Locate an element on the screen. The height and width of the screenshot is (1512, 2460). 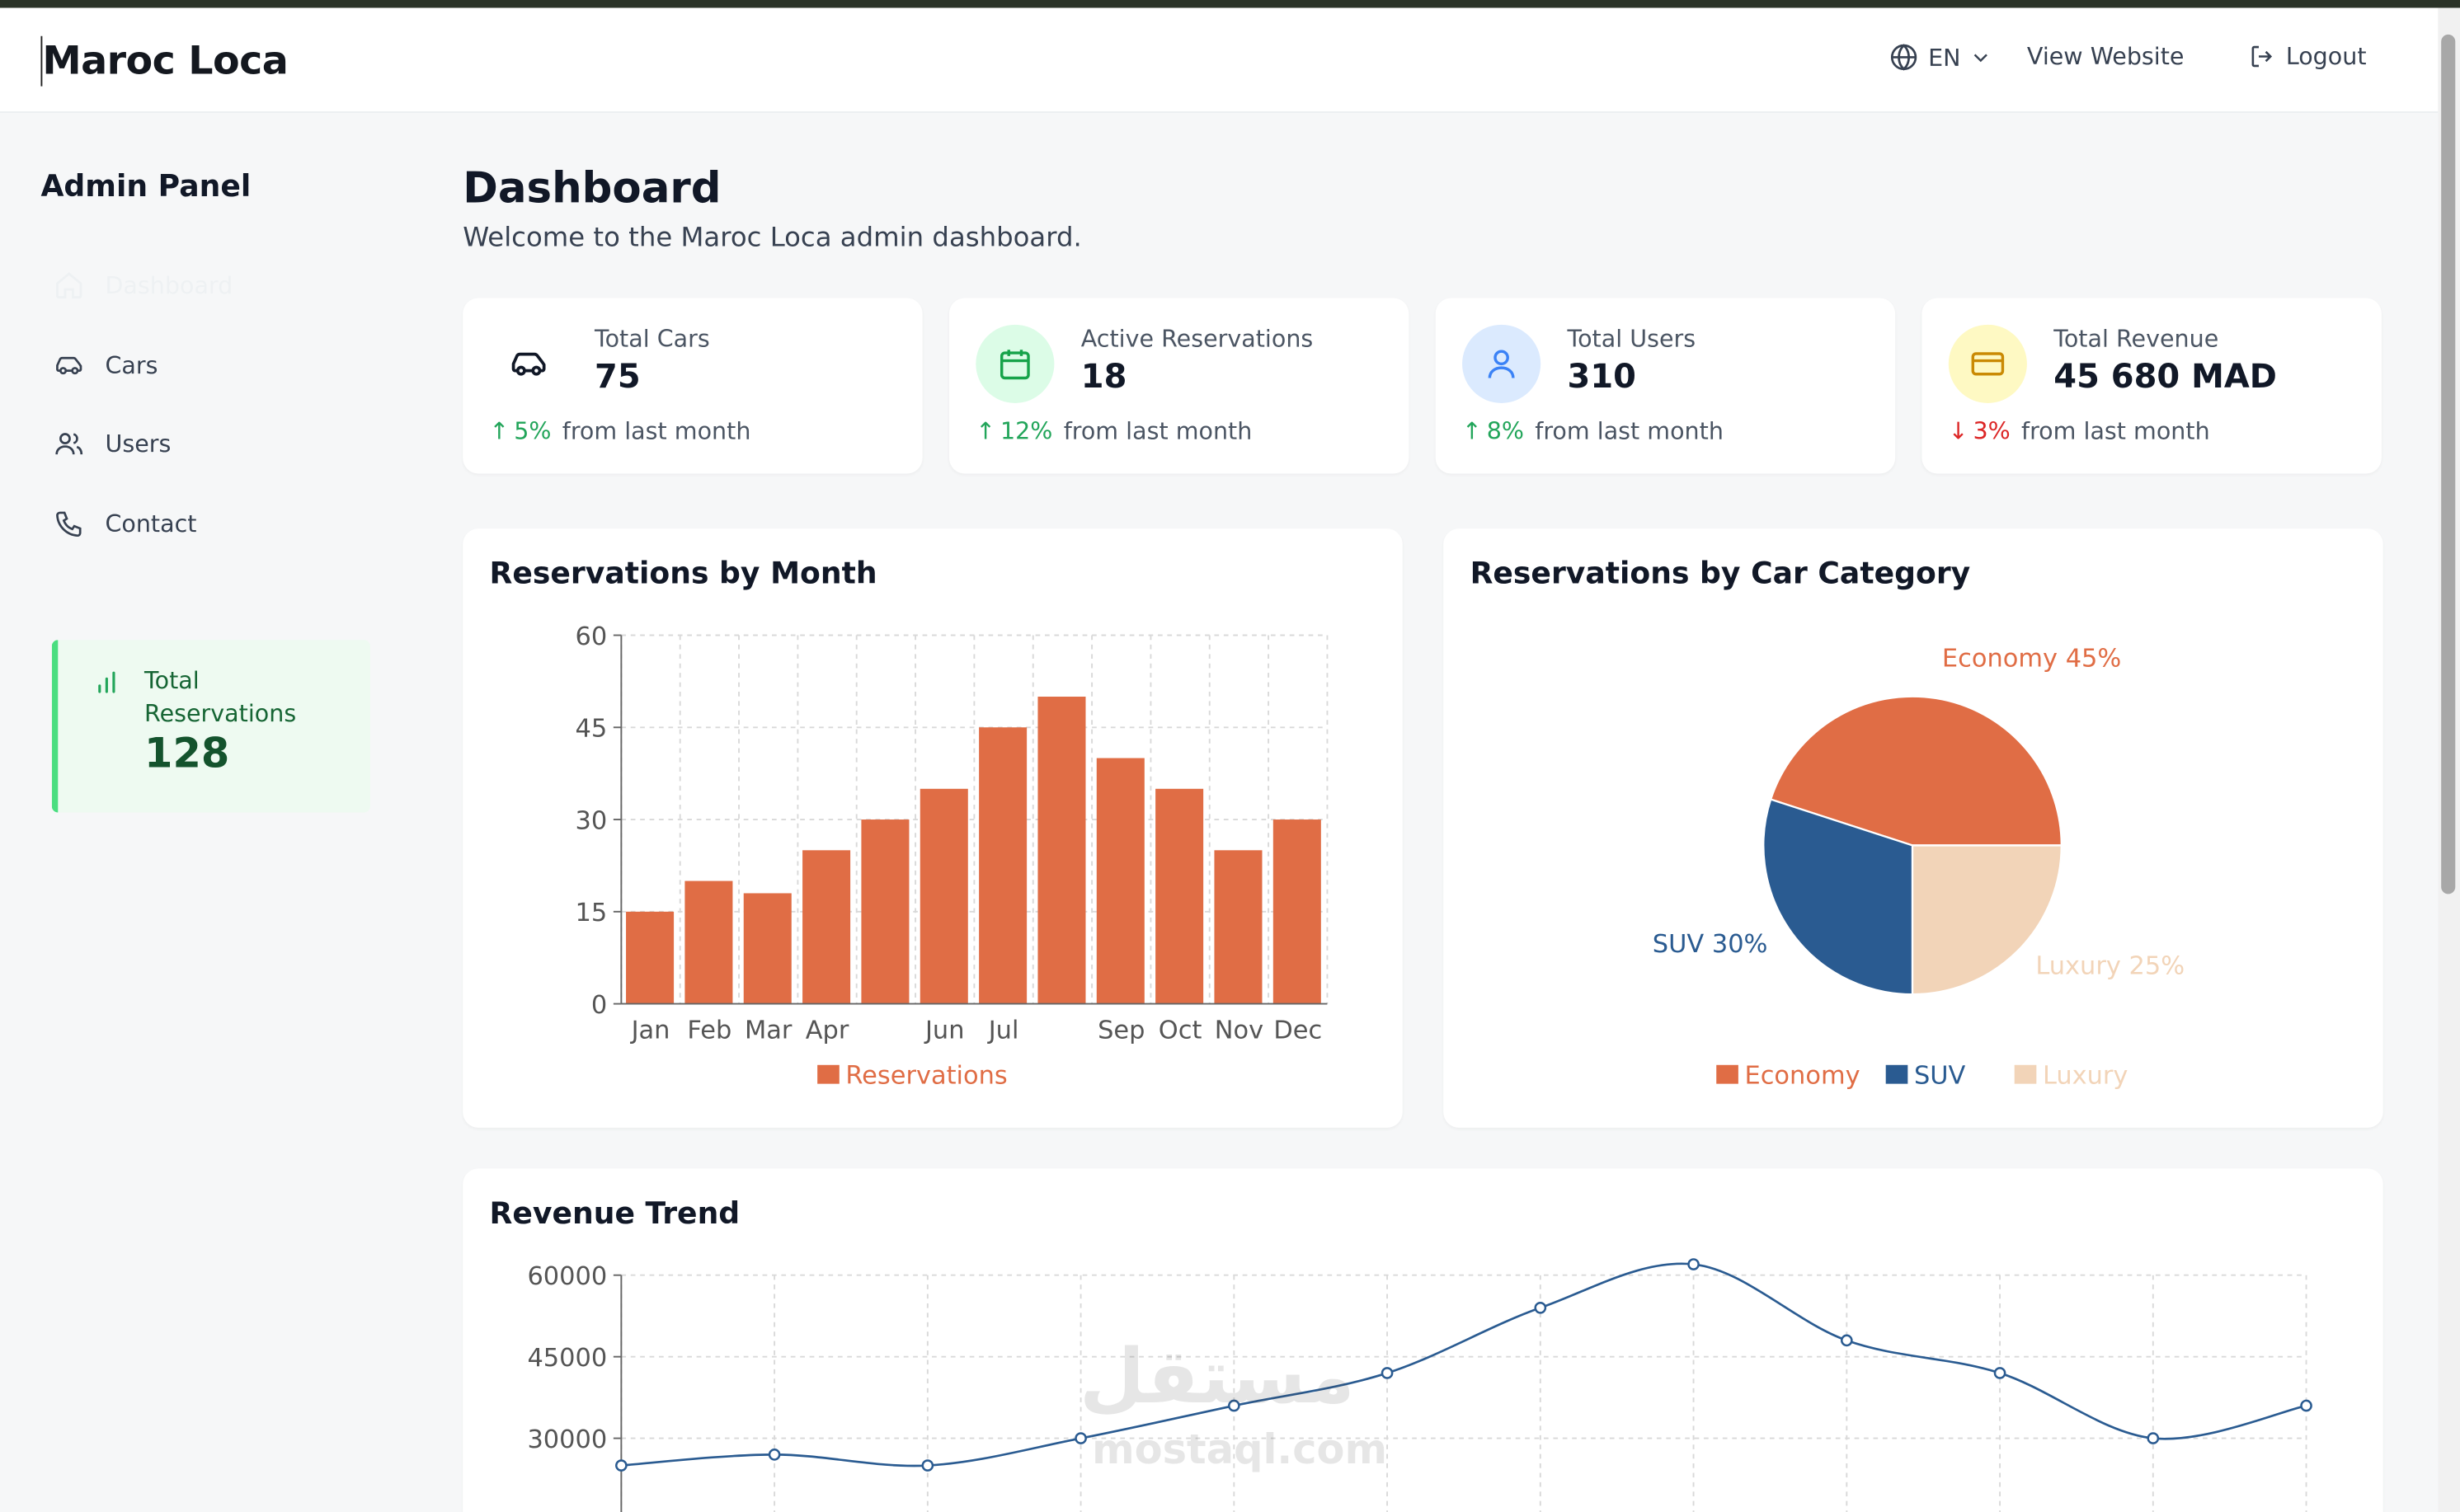
kpi-value: 75 is located at coordinates (618, 377).